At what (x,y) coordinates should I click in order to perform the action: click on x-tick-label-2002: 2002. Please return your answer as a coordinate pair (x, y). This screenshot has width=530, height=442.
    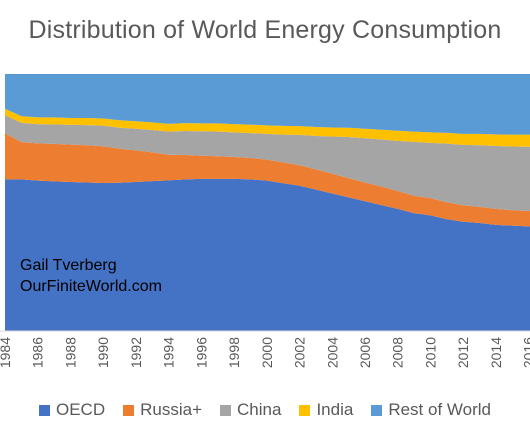
    Looking at the image, I should click on (300, 352).